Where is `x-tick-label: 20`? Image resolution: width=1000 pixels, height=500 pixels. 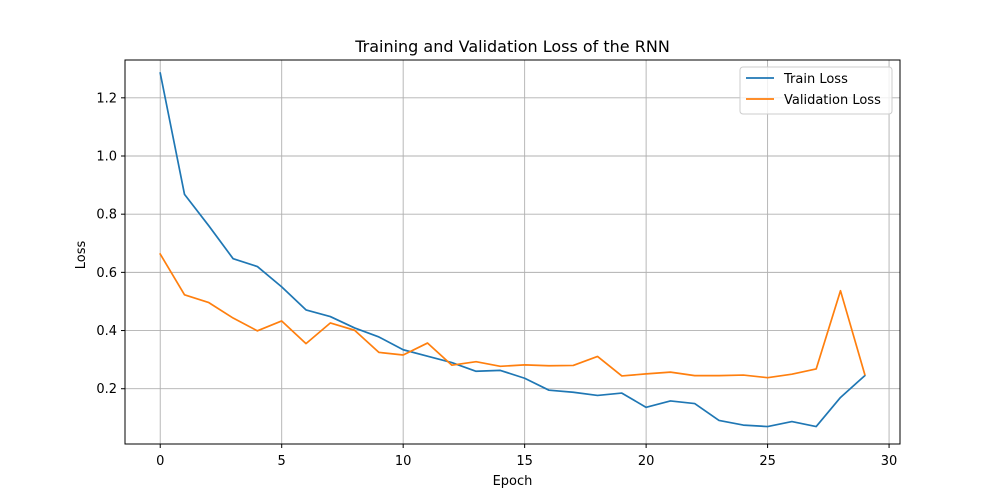 x-tick-label: 20 is located at coordinates (646, 461).